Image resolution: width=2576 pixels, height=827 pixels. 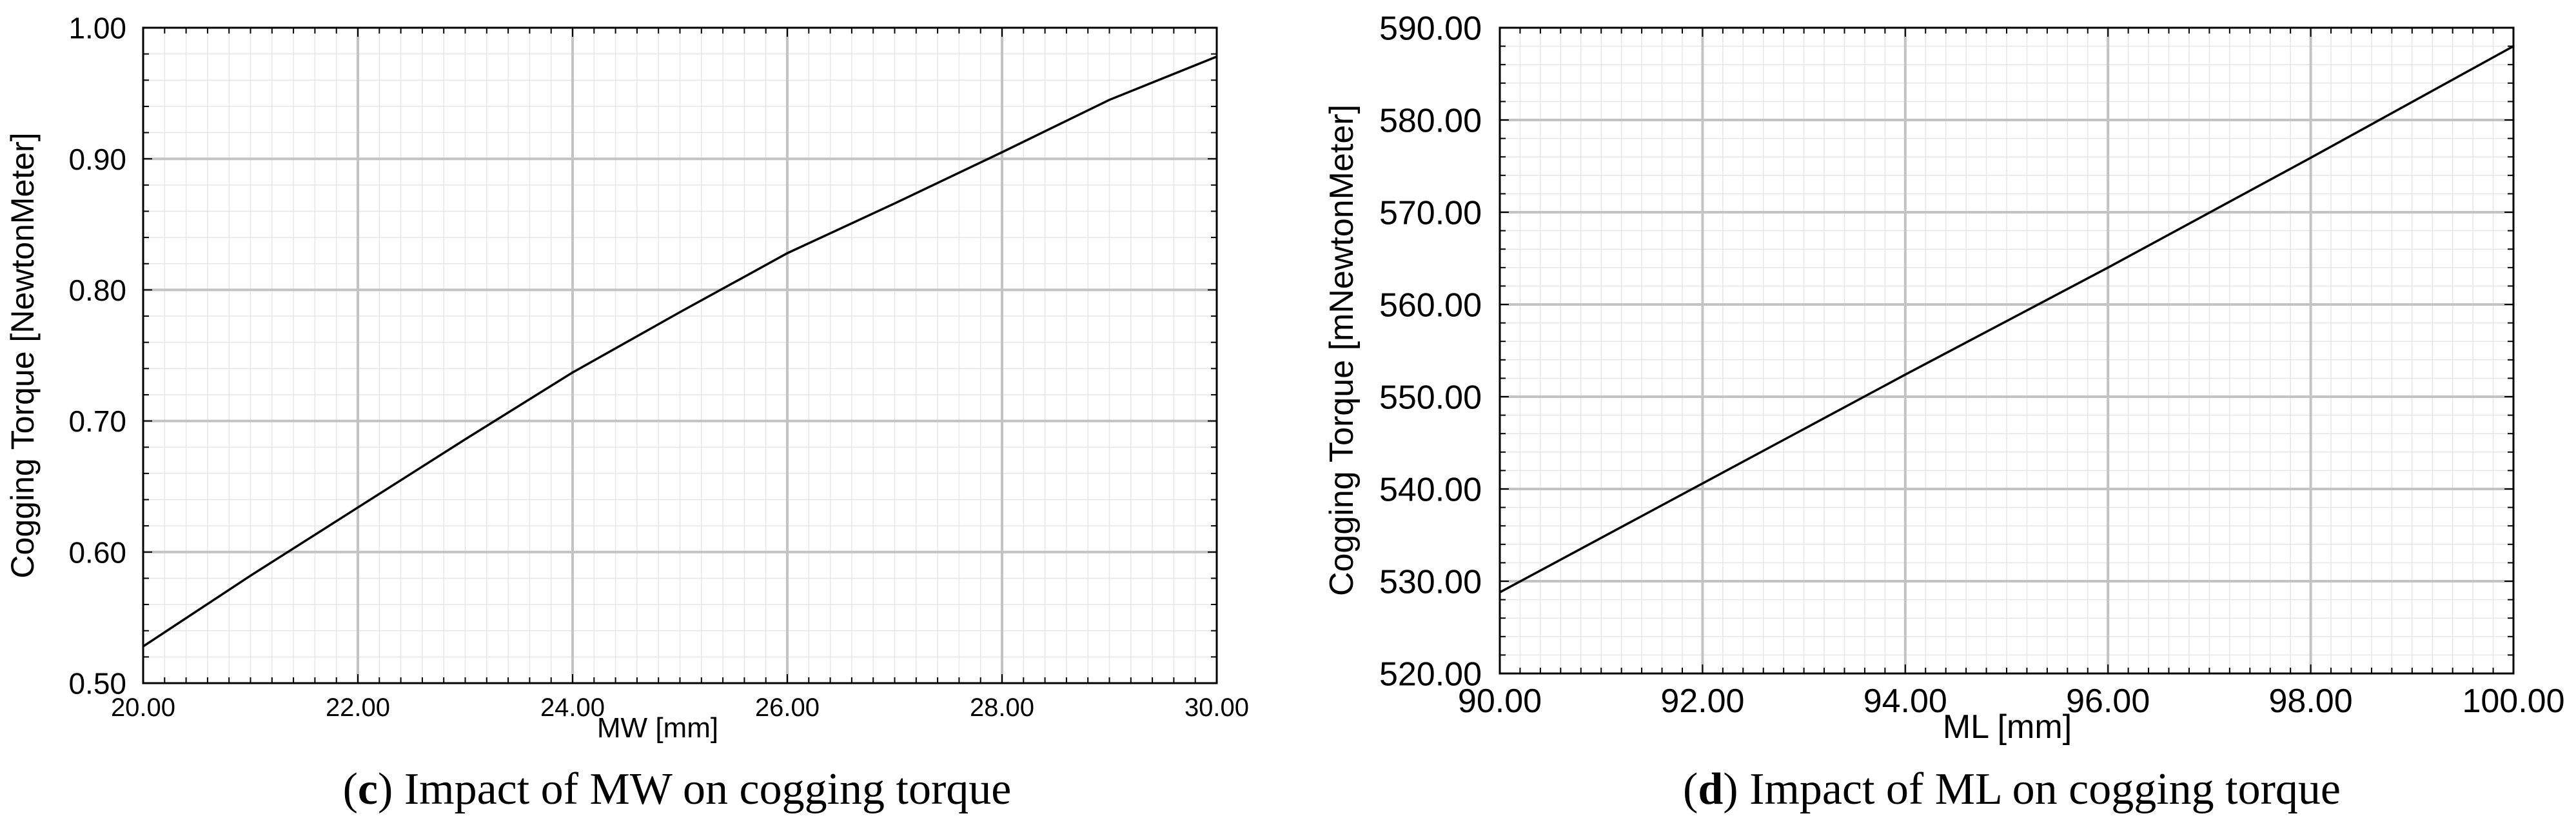 I want to click on panel-d-caption: (d) Impact of ML on cogging torque, so click(x=2012, y=789).